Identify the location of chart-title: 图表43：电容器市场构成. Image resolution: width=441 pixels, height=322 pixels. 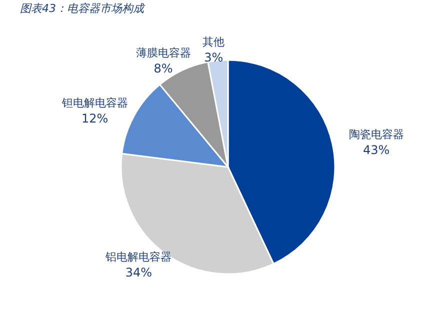
(83, 8).